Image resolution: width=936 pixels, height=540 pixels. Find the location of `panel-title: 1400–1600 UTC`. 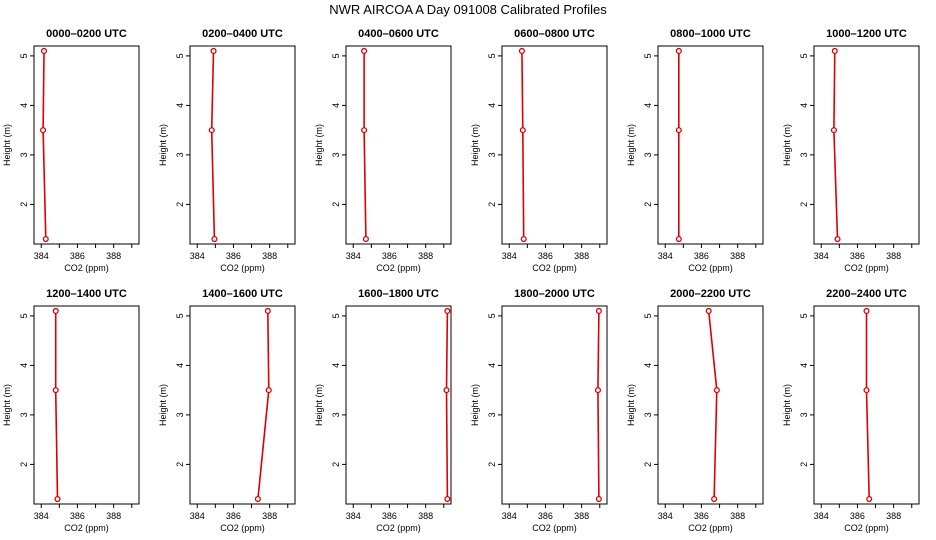

panel-title: 1400–1600 UTC is located at coordinates (242, 294).